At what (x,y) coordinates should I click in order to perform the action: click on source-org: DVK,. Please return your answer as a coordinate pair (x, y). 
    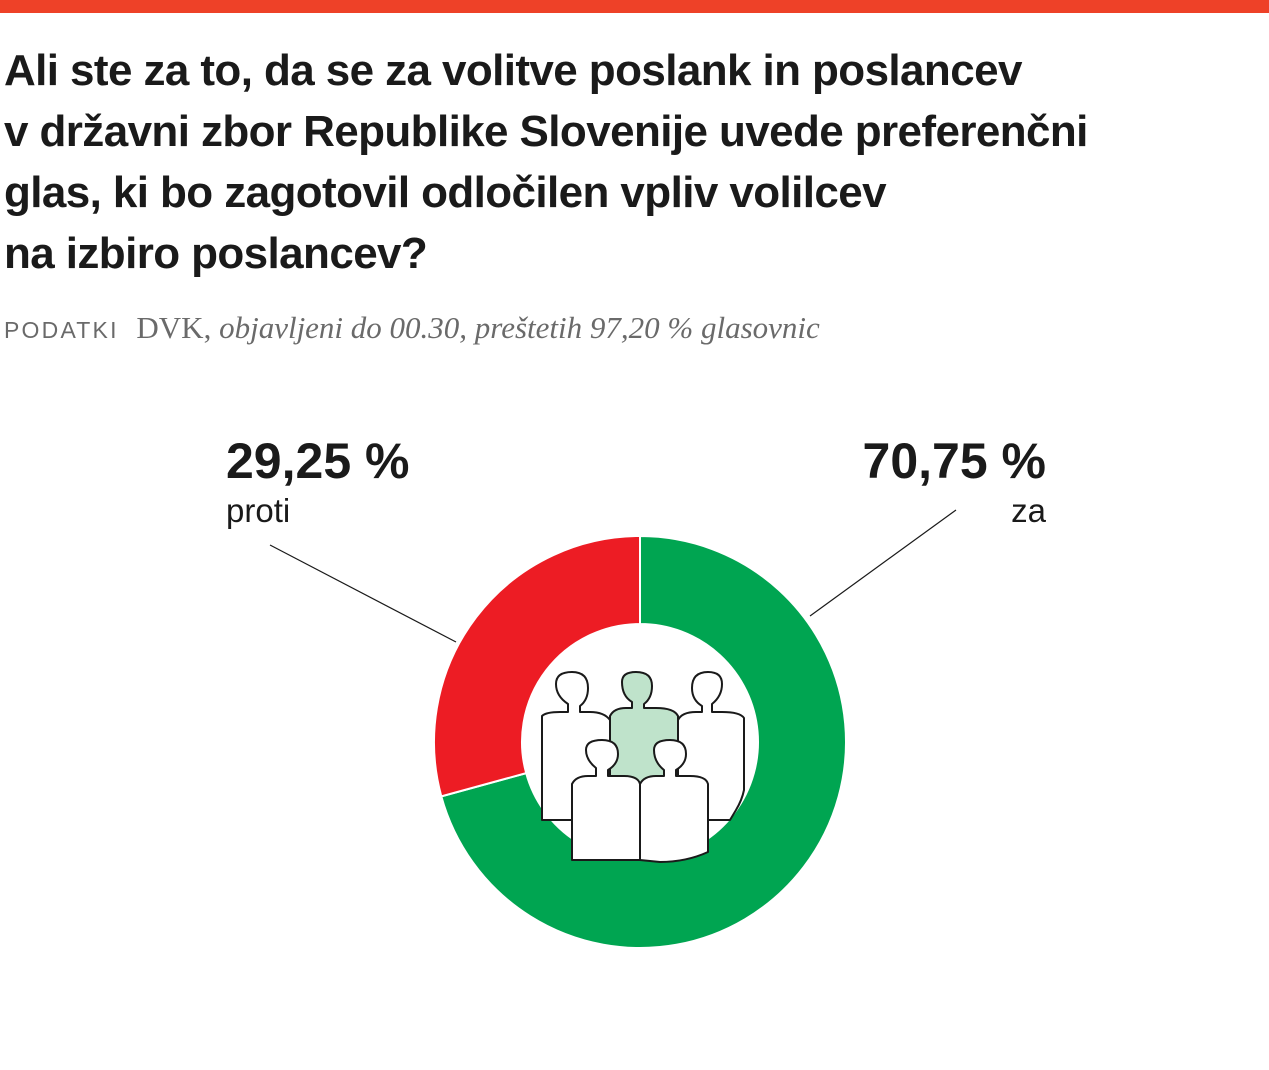
    Looking at the image, I should click on (174, 327).